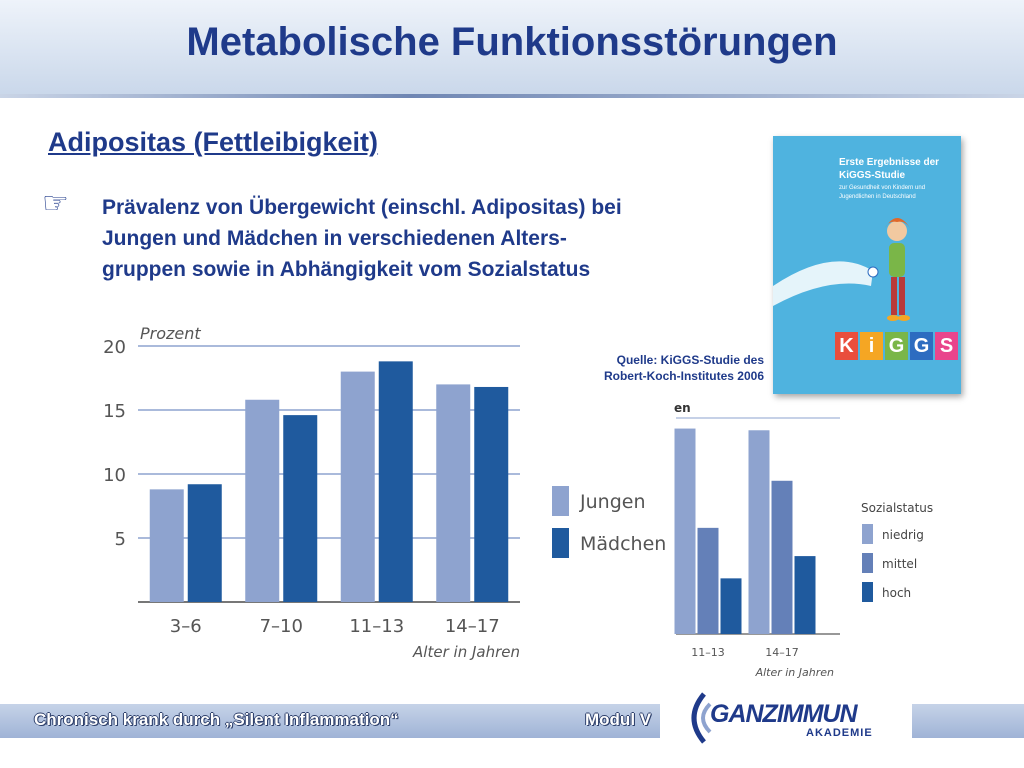 Image resolution: width=1024 pixels, height=768 pixels. What do you see at coordinates (871, 346) in the screenshot?
I see `kiggs-letter: i` at bounding box center [871, 346].